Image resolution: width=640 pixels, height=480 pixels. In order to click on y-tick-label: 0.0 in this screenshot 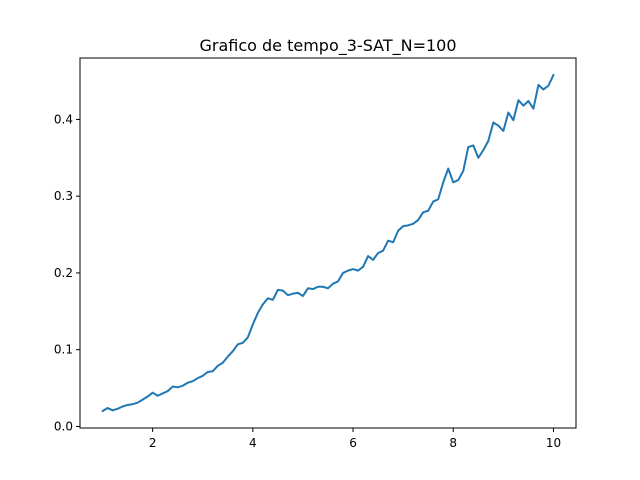, I will do `click(63, 426)`.